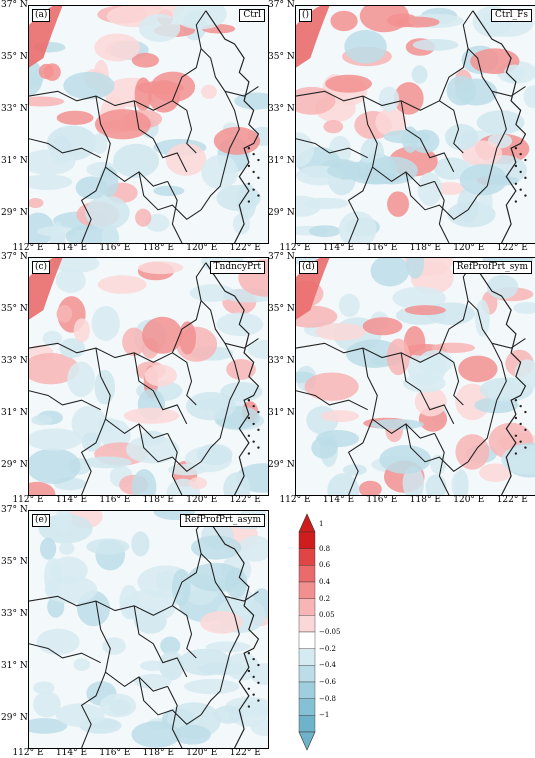  What do you see at coordinates (511, 15) in the screenshot?
I see `panel-title: Ctrl_Fs` at bounding box center [511, 15].